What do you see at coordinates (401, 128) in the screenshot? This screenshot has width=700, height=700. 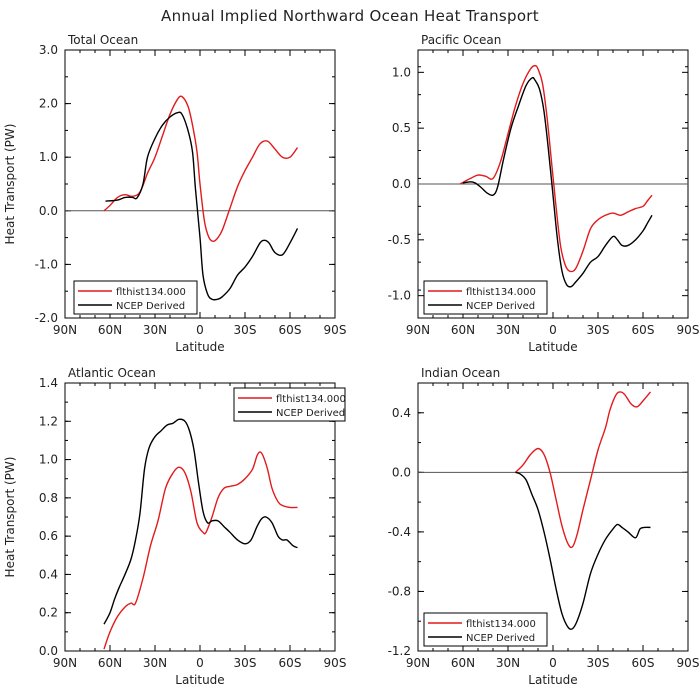 I see `y-tick-label: 0.5` at bounding box center [401, 128].